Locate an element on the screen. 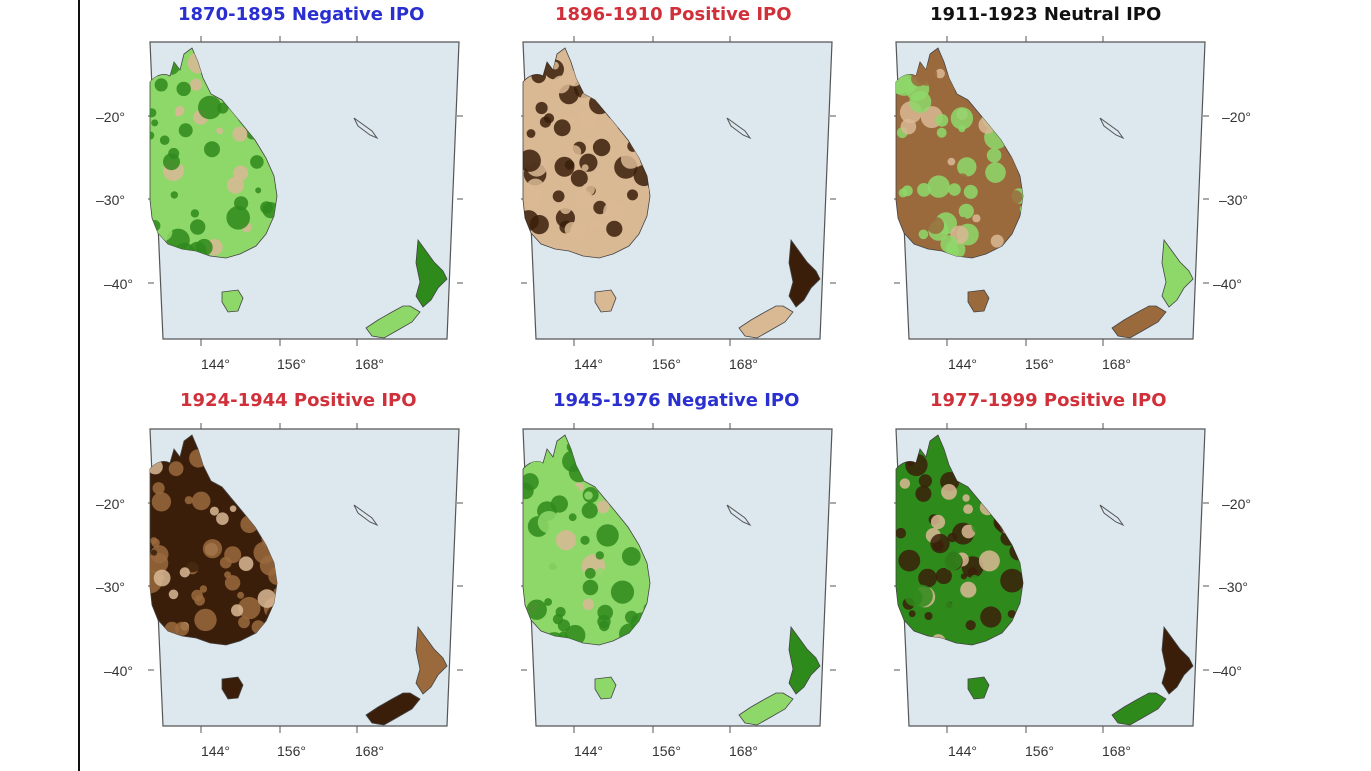  lon-tick-144-p5: 144° is located at coordinates (588, 751).